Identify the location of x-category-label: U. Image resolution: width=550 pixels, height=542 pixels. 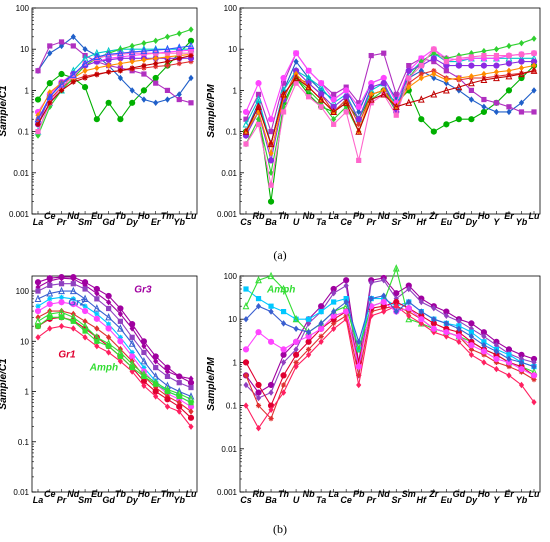
(296, 500).